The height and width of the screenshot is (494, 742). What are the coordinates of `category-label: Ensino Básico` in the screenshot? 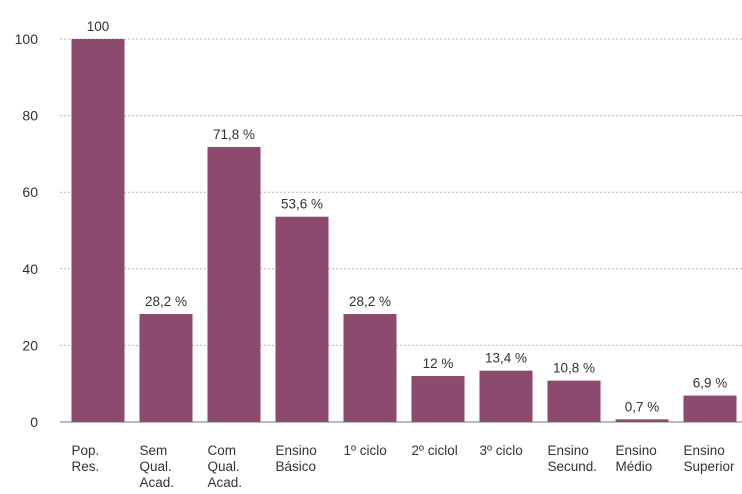 It's located at (296, 458).